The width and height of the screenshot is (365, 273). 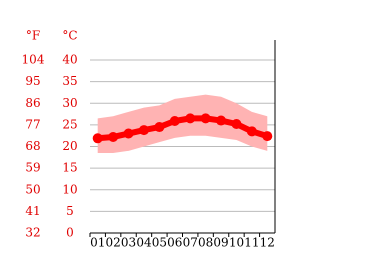 What do you see at coordinates (69, 60) in the screenshot?
I see `y-tick-label: 40` at bounding box center [69, 60].